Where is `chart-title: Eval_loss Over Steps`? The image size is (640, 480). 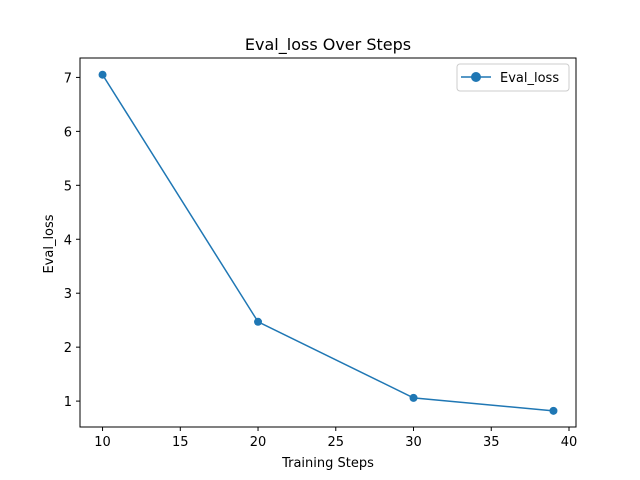
chart-title: Eval_loss Over Steps is located at coordinates (328, 45).